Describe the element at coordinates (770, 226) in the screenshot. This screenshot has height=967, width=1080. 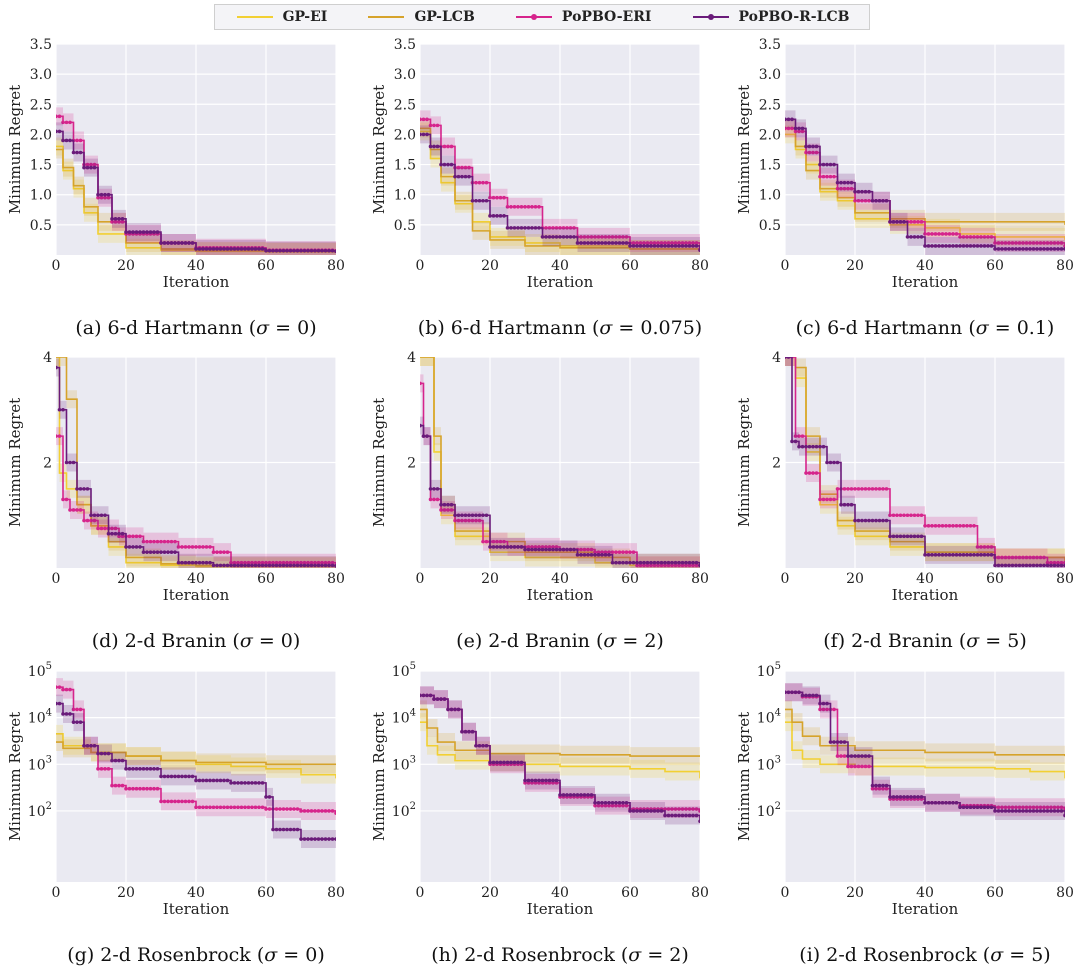
I see `y-tick-label: 0.5` at that location.